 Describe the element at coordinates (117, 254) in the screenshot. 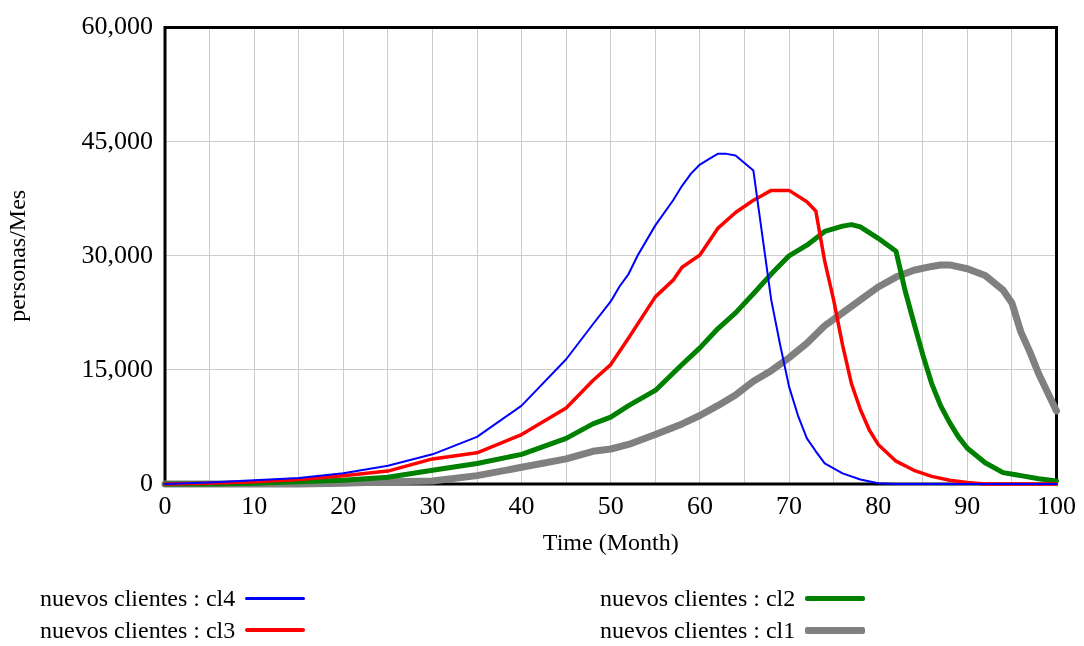

I see `y-tick-label: 30,000` at that location.